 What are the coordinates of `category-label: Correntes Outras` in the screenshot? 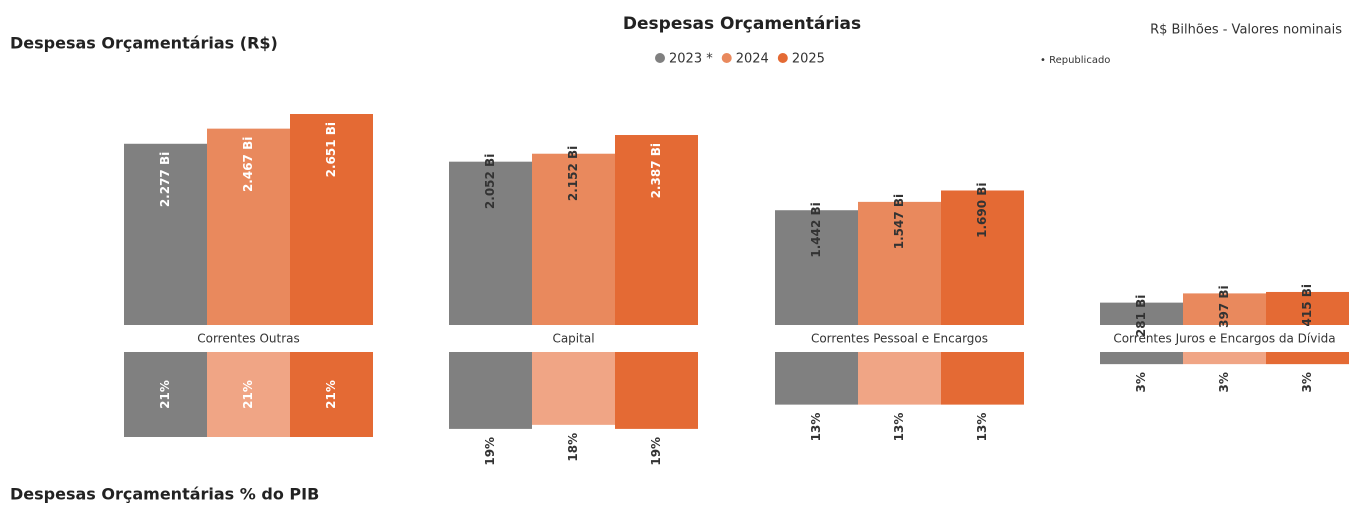 It's located at (248, 339).